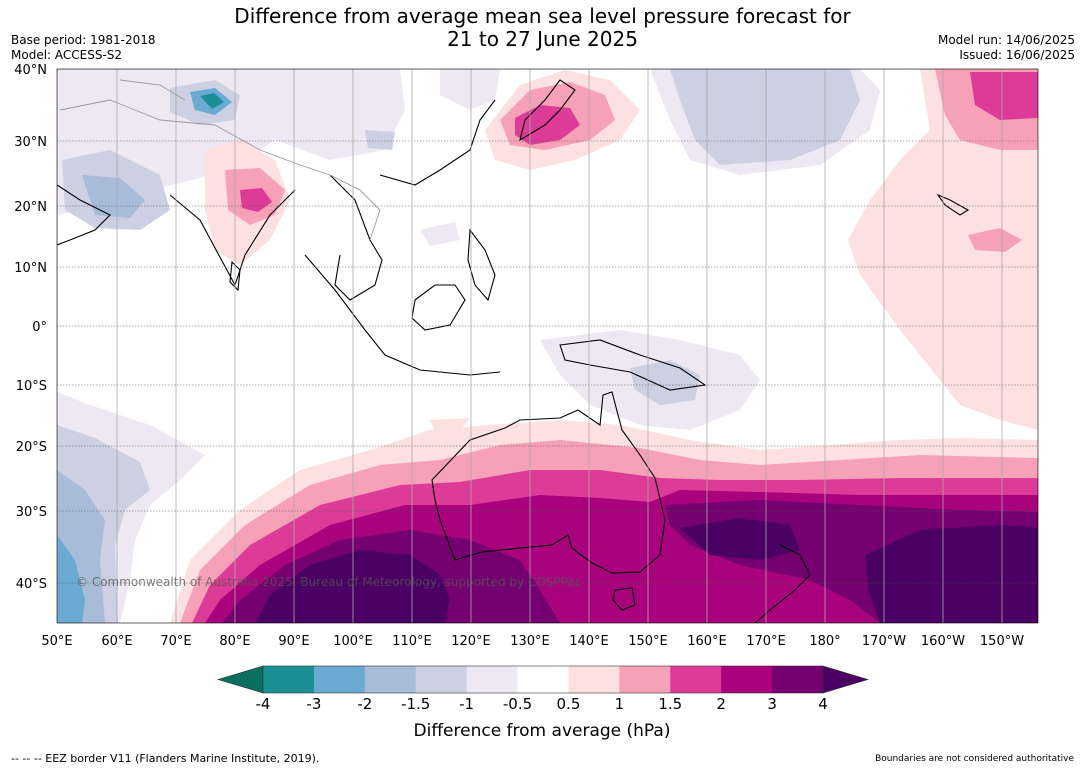  What do you see at coordinates (240, 679) in the screenshot?
I see `colorbar-arrow-low` at bounding box center [240, 679].